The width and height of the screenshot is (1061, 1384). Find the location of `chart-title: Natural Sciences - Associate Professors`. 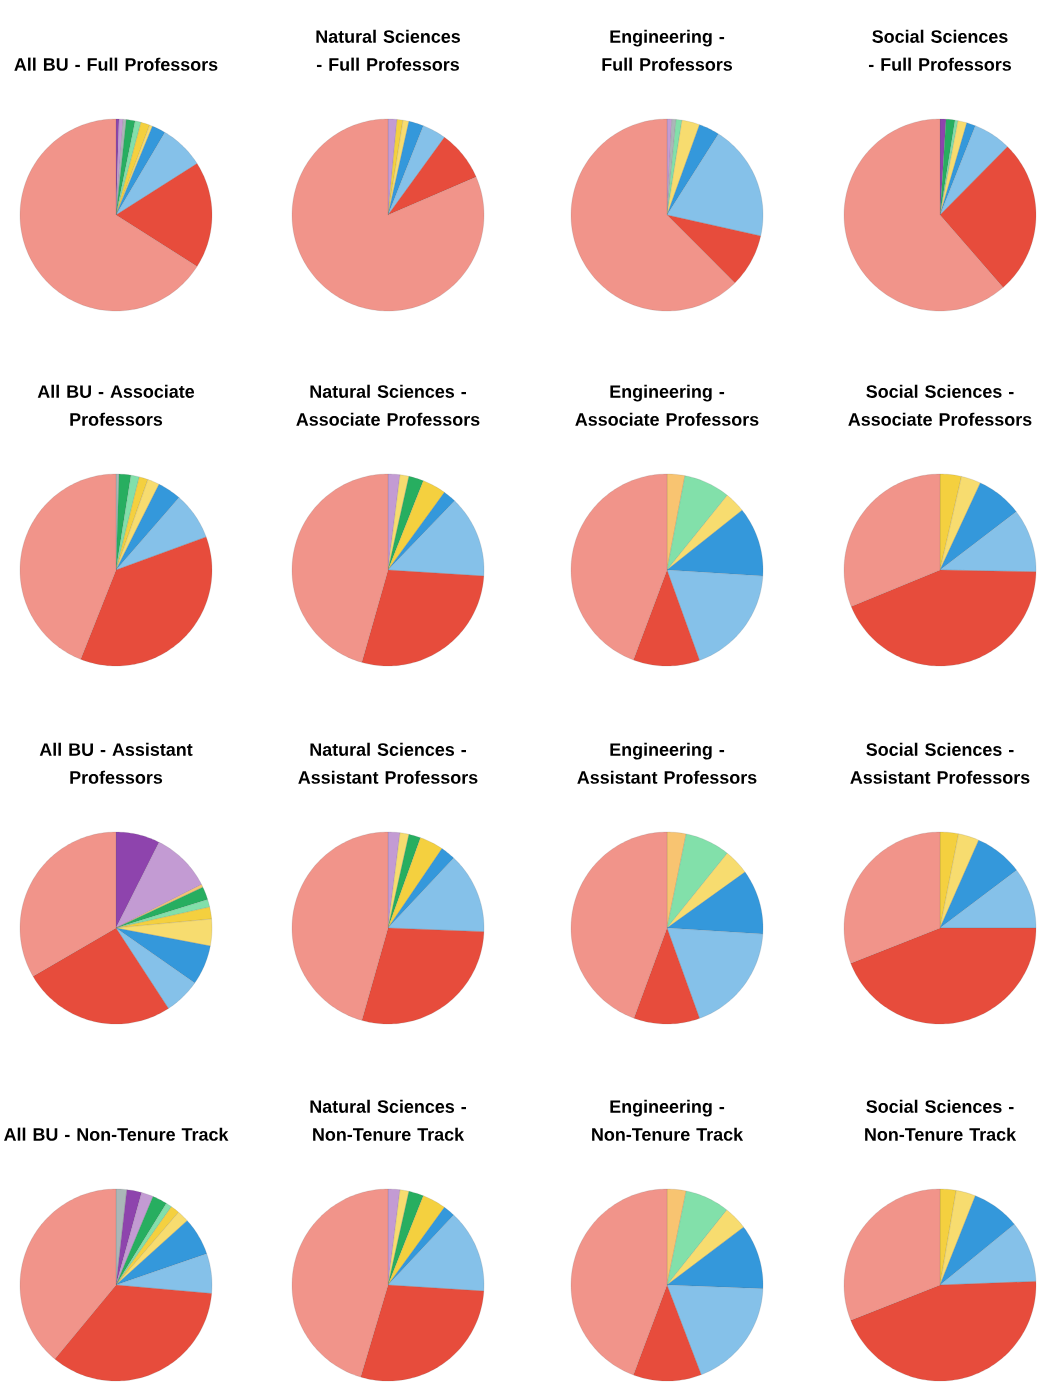

chart-title: Natural Sciences - Associate Professors is located at coordinates (388, 405).